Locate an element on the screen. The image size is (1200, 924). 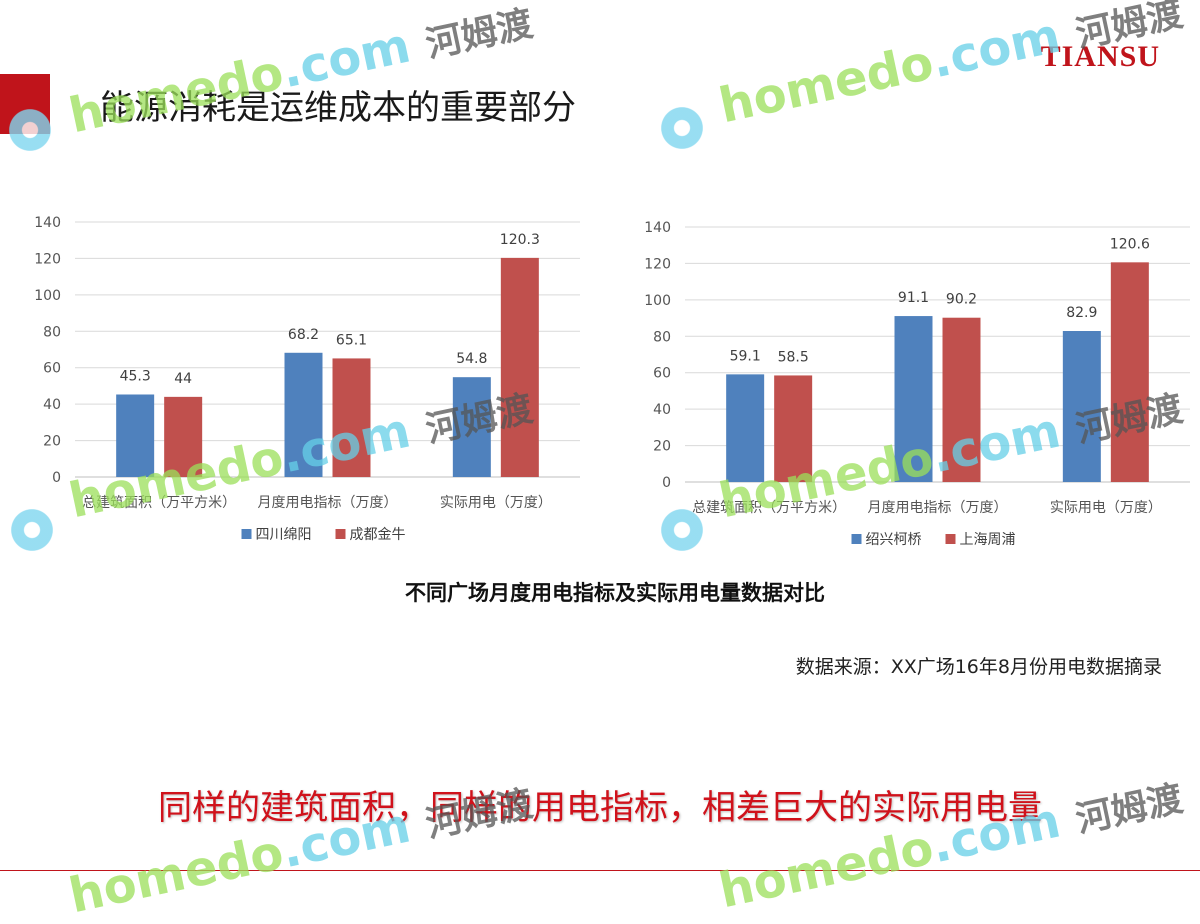
data-label: 58.5 is located at coordinates (793, 357).